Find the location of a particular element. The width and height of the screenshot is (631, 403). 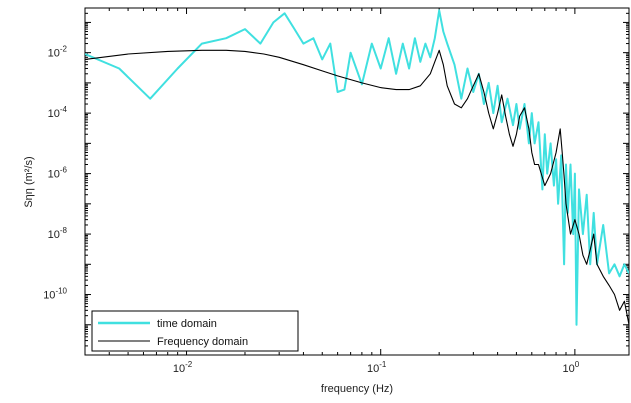

y-tick-label: 10⁻⁴ is located at coordinates (58, 112).